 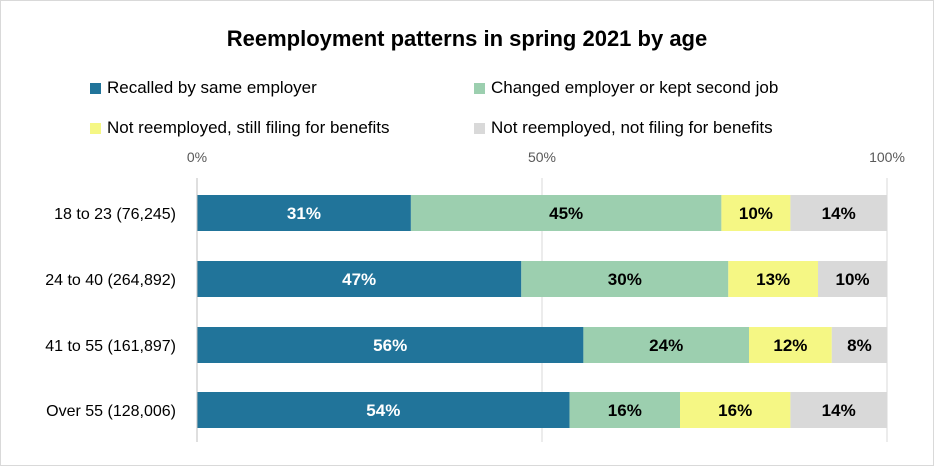 What do you see at coordinates (212, 87) in the screenshot?
I see `legend-label-recalled: Recalled by same employer` at bounding box center [212, 87].